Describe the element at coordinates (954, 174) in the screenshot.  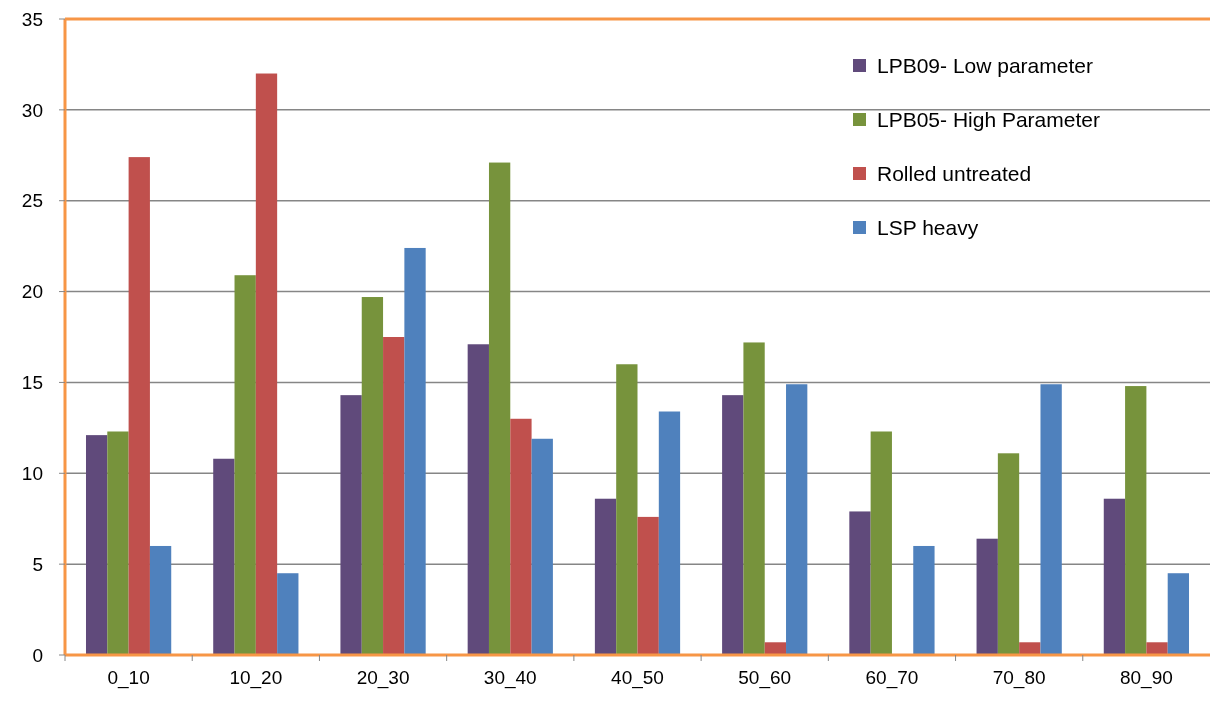
I see `legend-label: Rolled untreated` at that location.